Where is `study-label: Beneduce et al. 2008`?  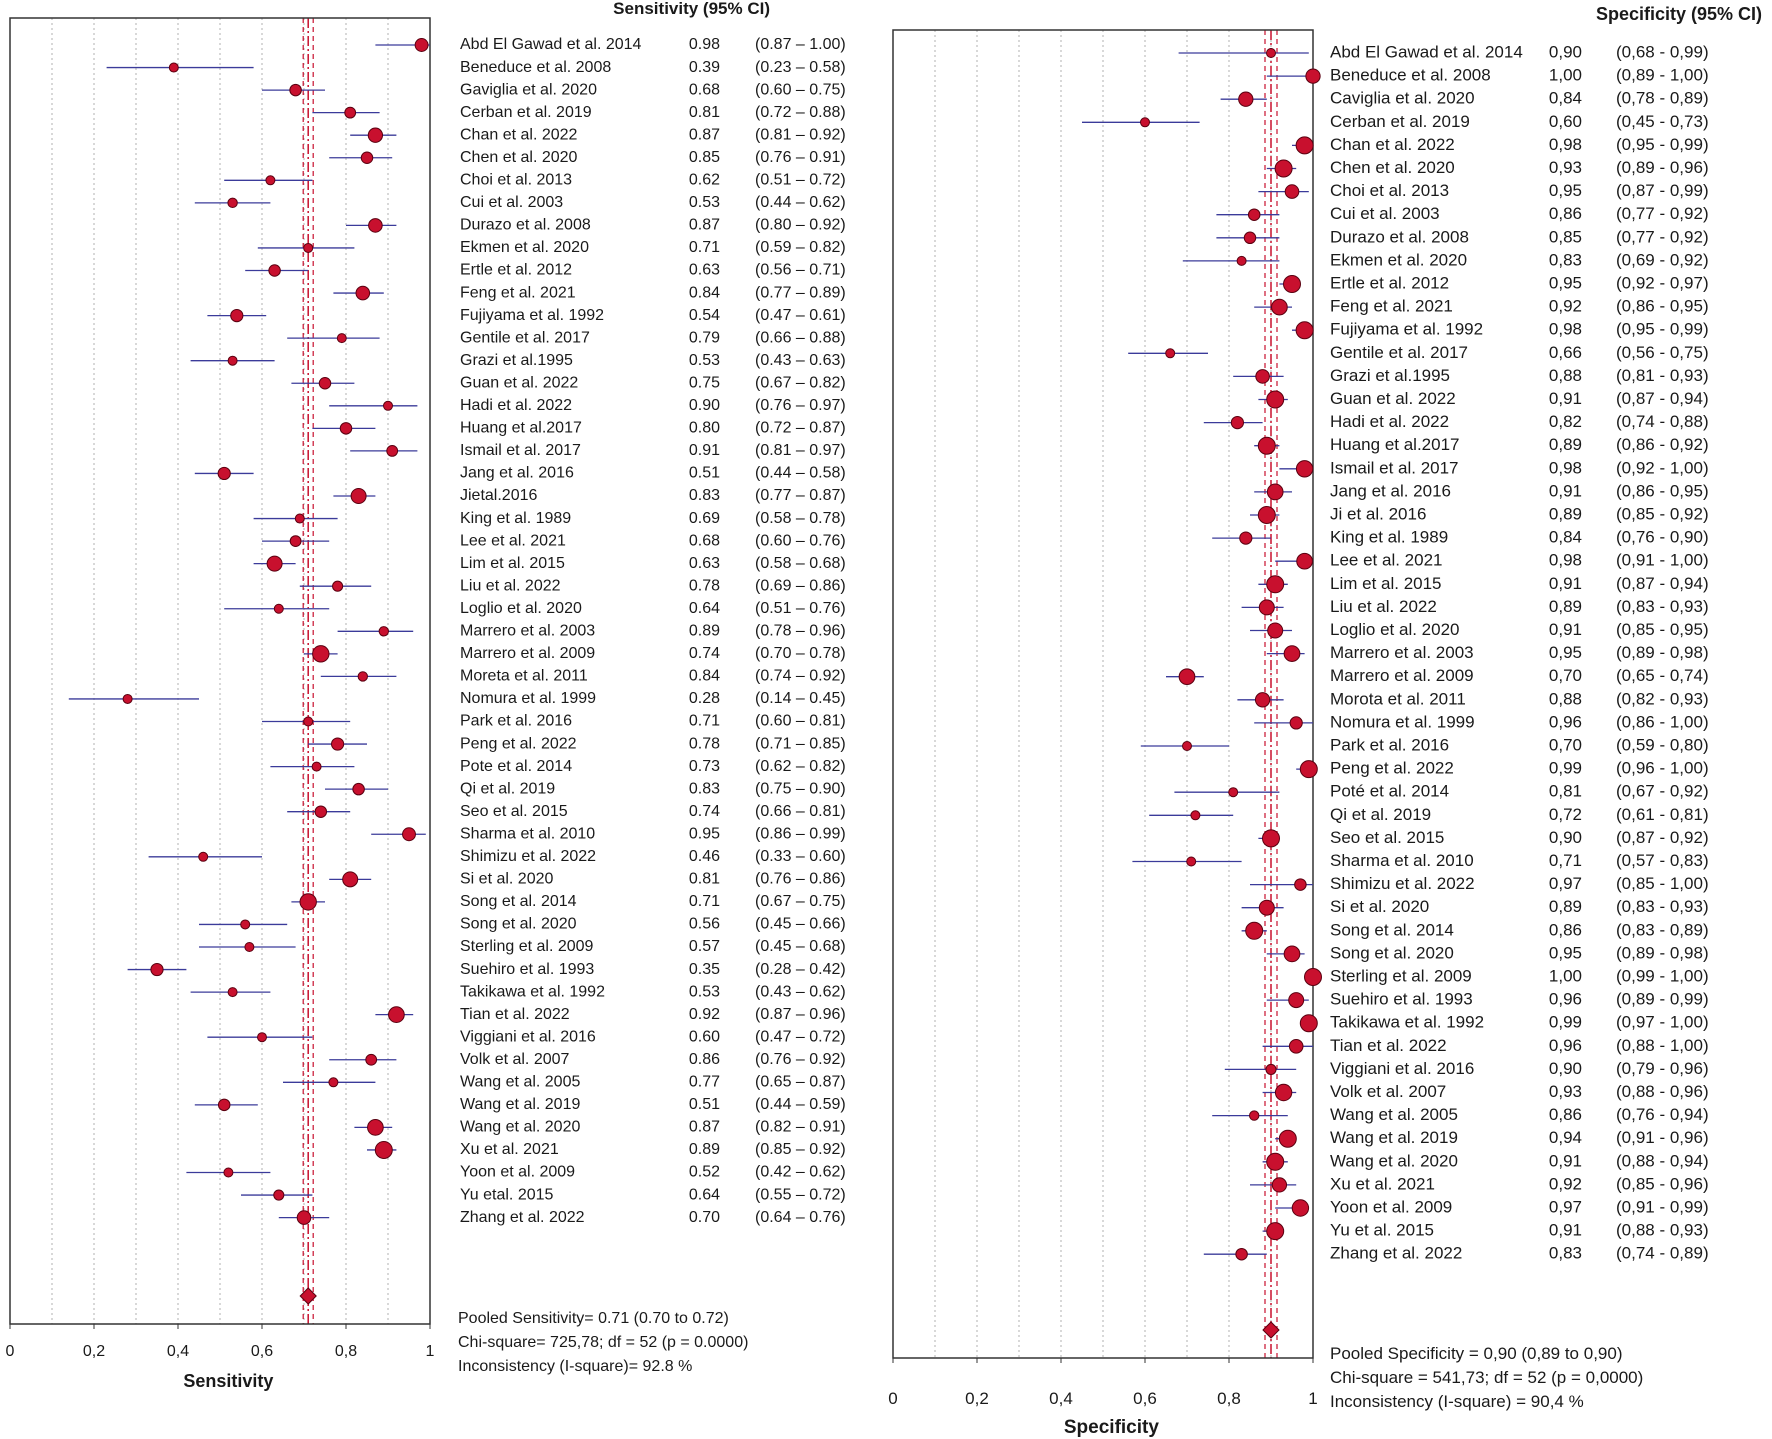
study-label: Beneduce et al. 2008 is located at coordinates (1410, 75).